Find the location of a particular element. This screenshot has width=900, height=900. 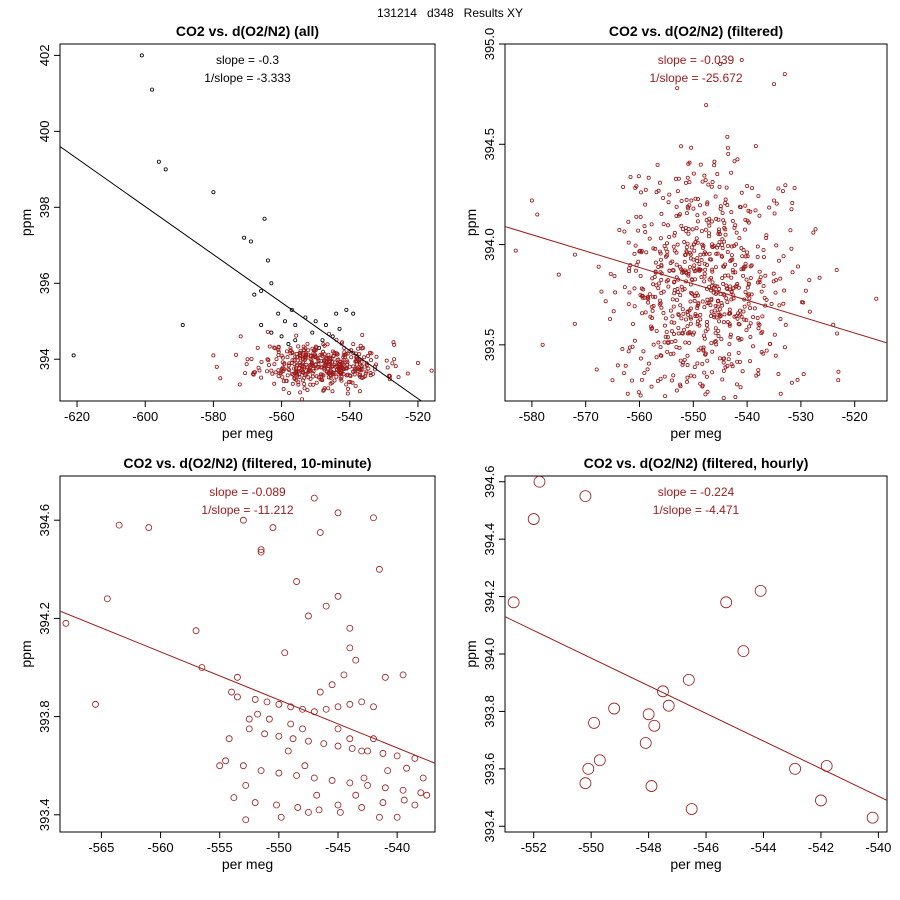

x-axis-label: per meg is located at coordinates (695, 864).